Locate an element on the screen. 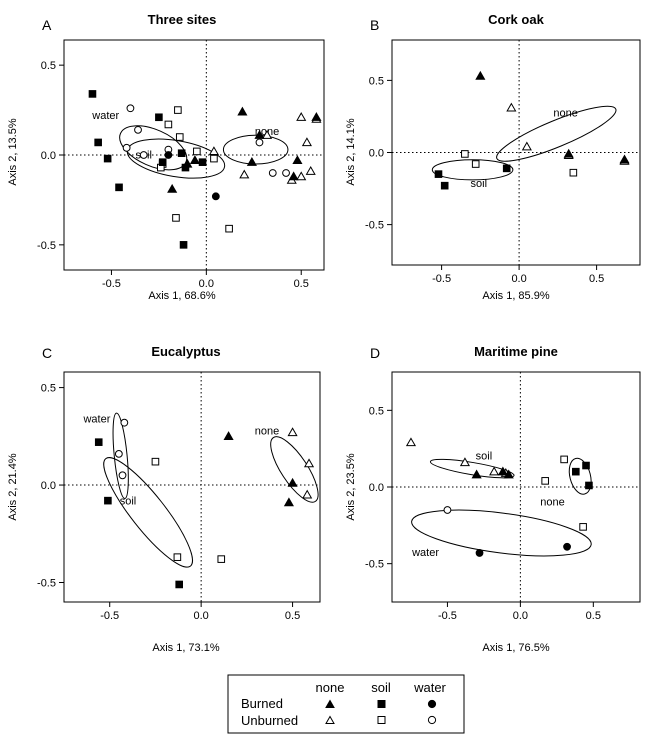 The width and height of the screenshot is (648, 734). legend-unburned-triangle-icon is located at coordinates (330, 719).